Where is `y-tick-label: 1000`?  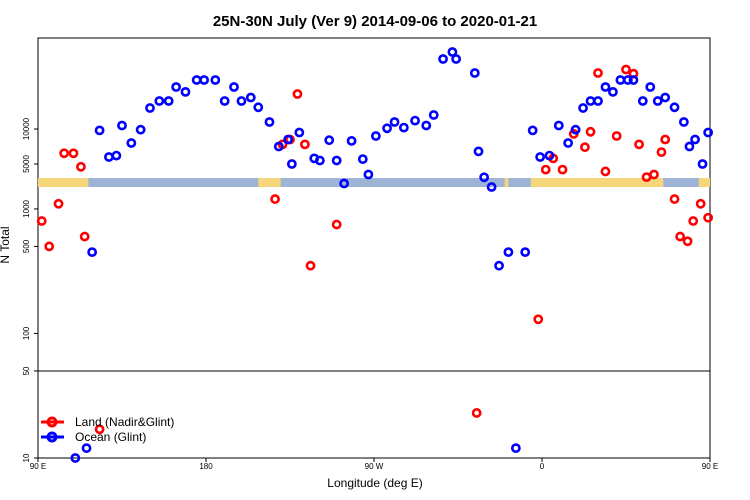
y-tick-label: 1000 is located at coordinates (26, 208).